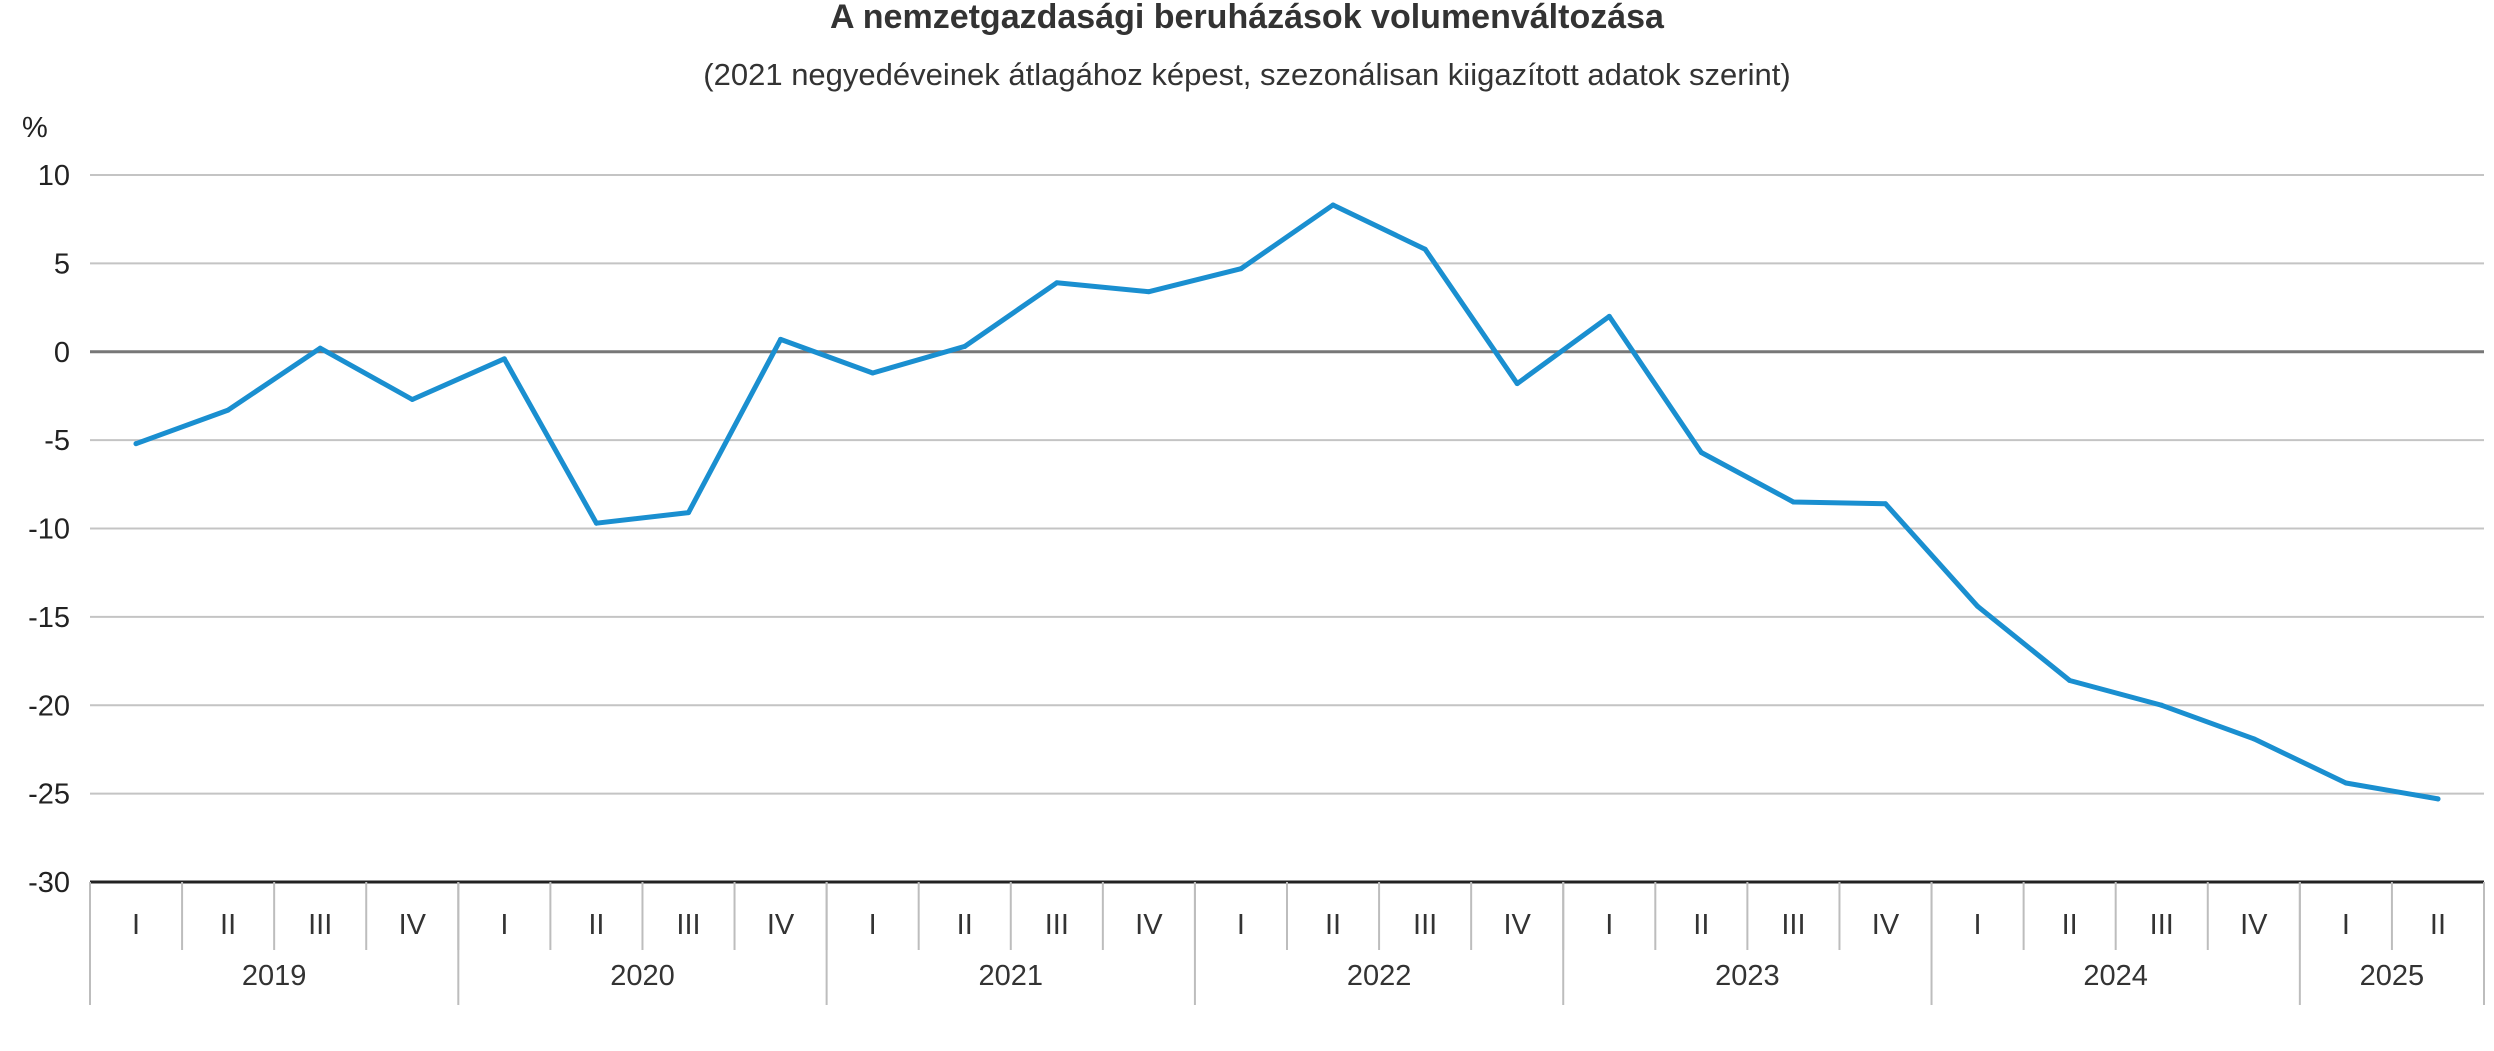  What do you see at coordinates (2115, 976) in the screenshot?
I see `year-label: 2024` at bounding box center [2115, 976].